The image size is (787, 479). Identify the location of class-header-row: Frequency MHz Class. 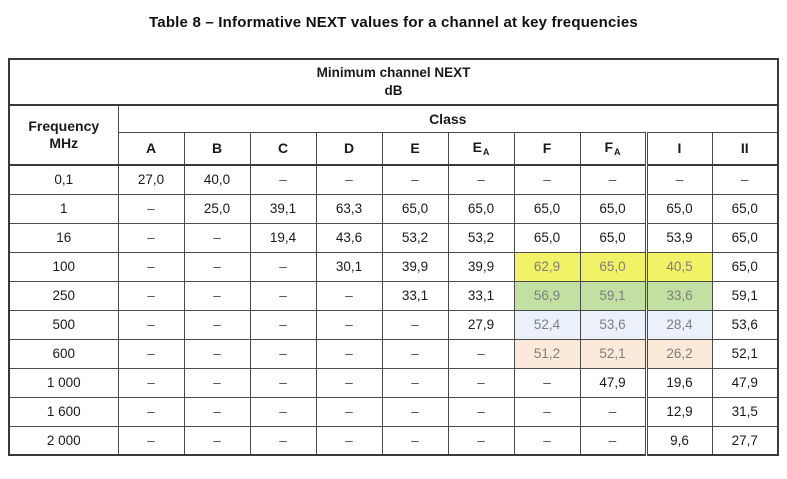
(393, 135).